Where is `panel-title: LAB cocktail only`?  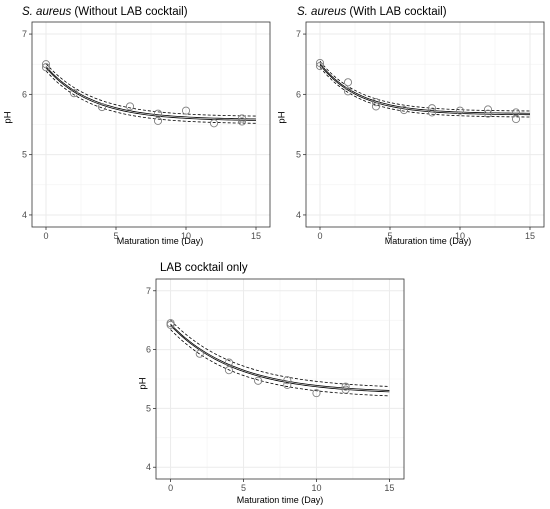 panel-title: LAB cocktail only is located at coordinates (204, 268).